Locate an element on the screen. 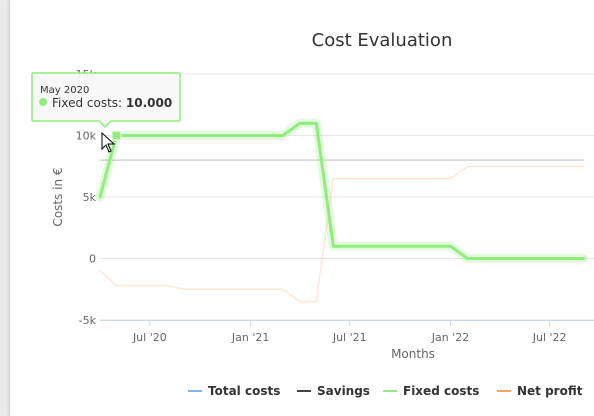  legend-label: Fixed costs is located at coordinates (441, 391).